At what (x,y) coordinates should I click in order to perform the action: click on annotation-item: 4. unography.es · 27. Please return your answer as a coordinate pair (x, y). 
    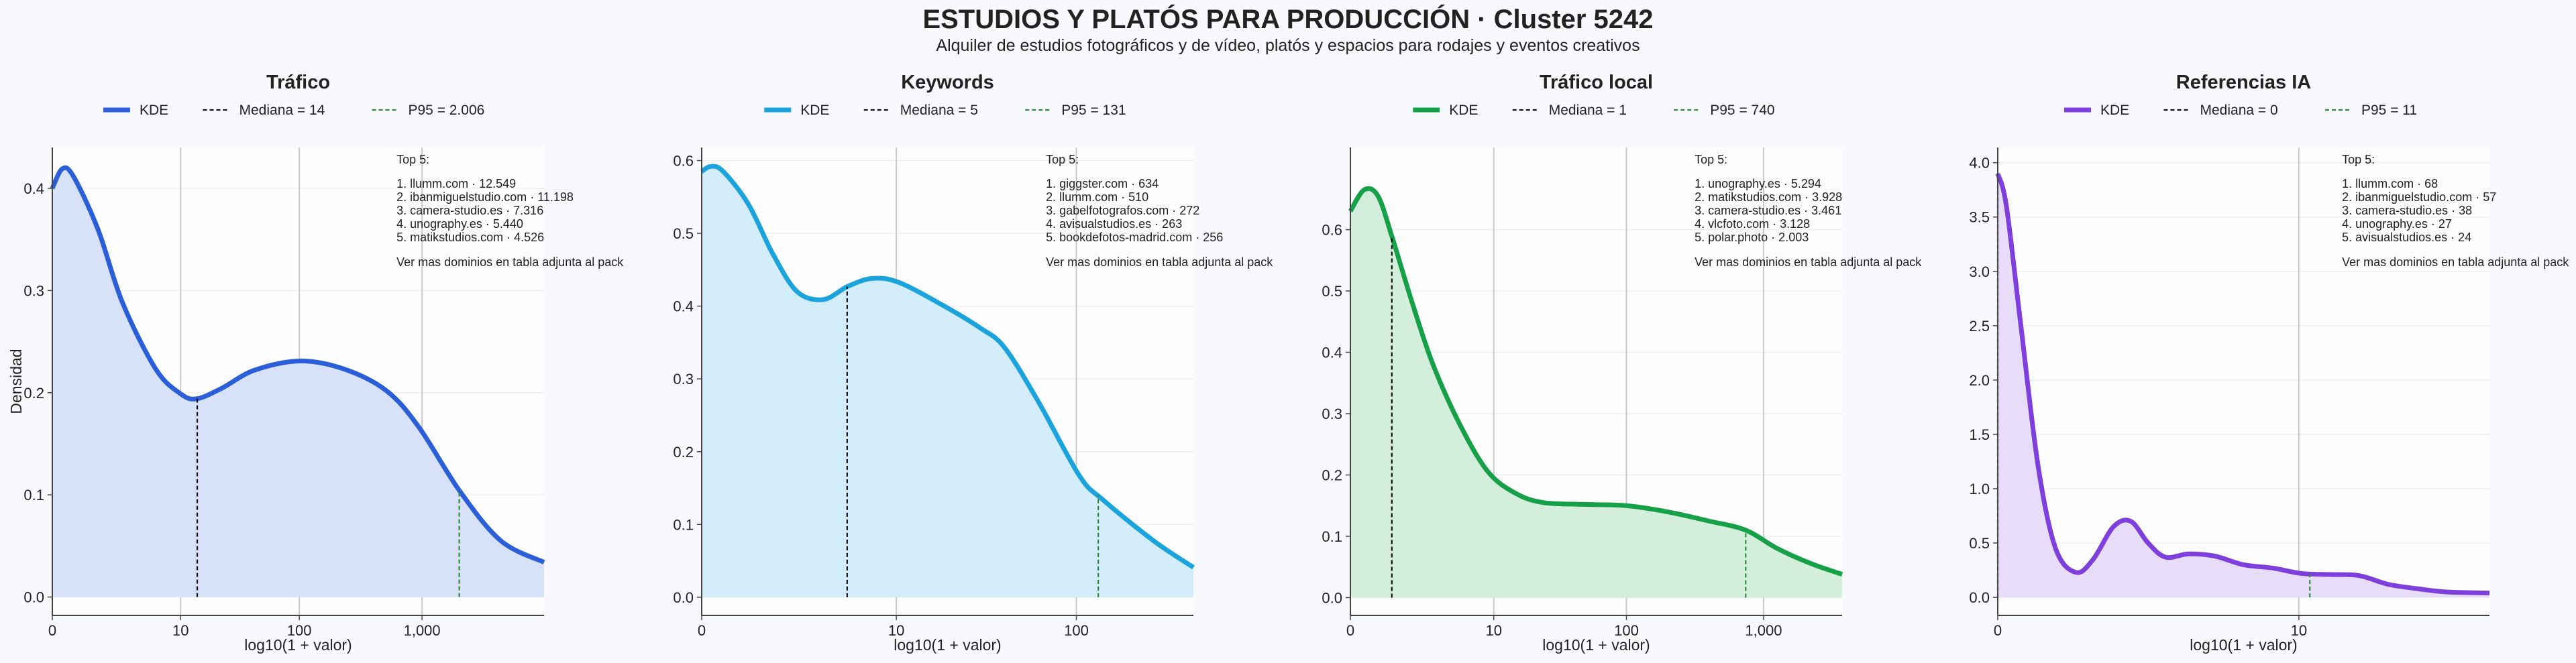
    Looking at the image, I should click on (2397, 224).